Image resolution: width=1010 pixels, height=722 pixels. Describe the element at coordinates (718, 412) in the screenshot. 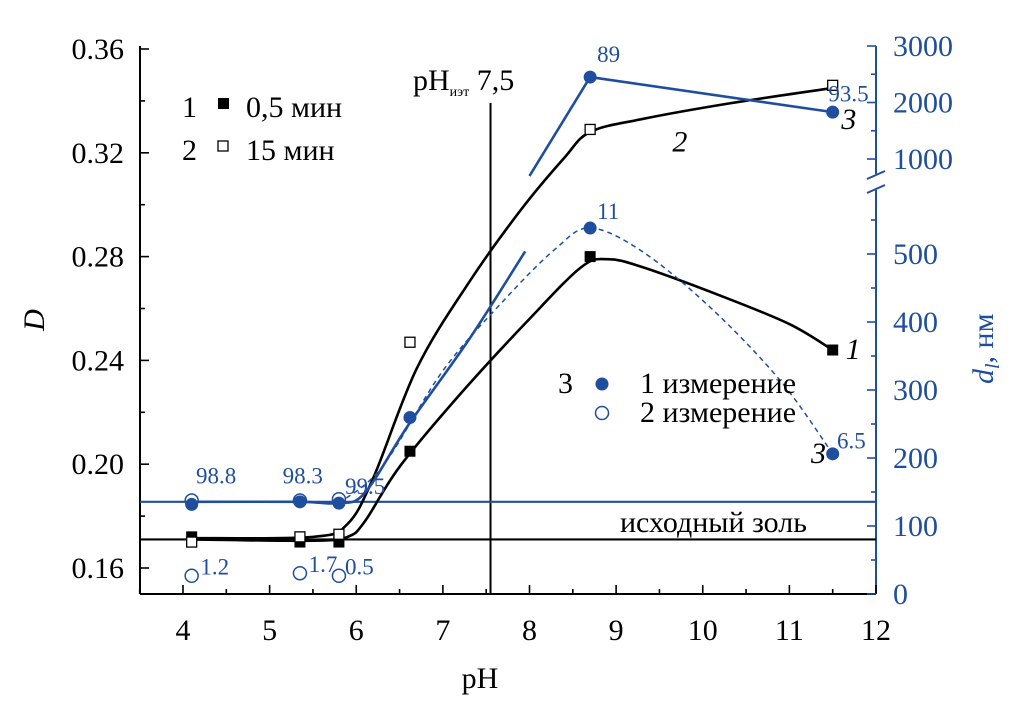

I see `legend-dl-2-label: 2 измерение` at that location.